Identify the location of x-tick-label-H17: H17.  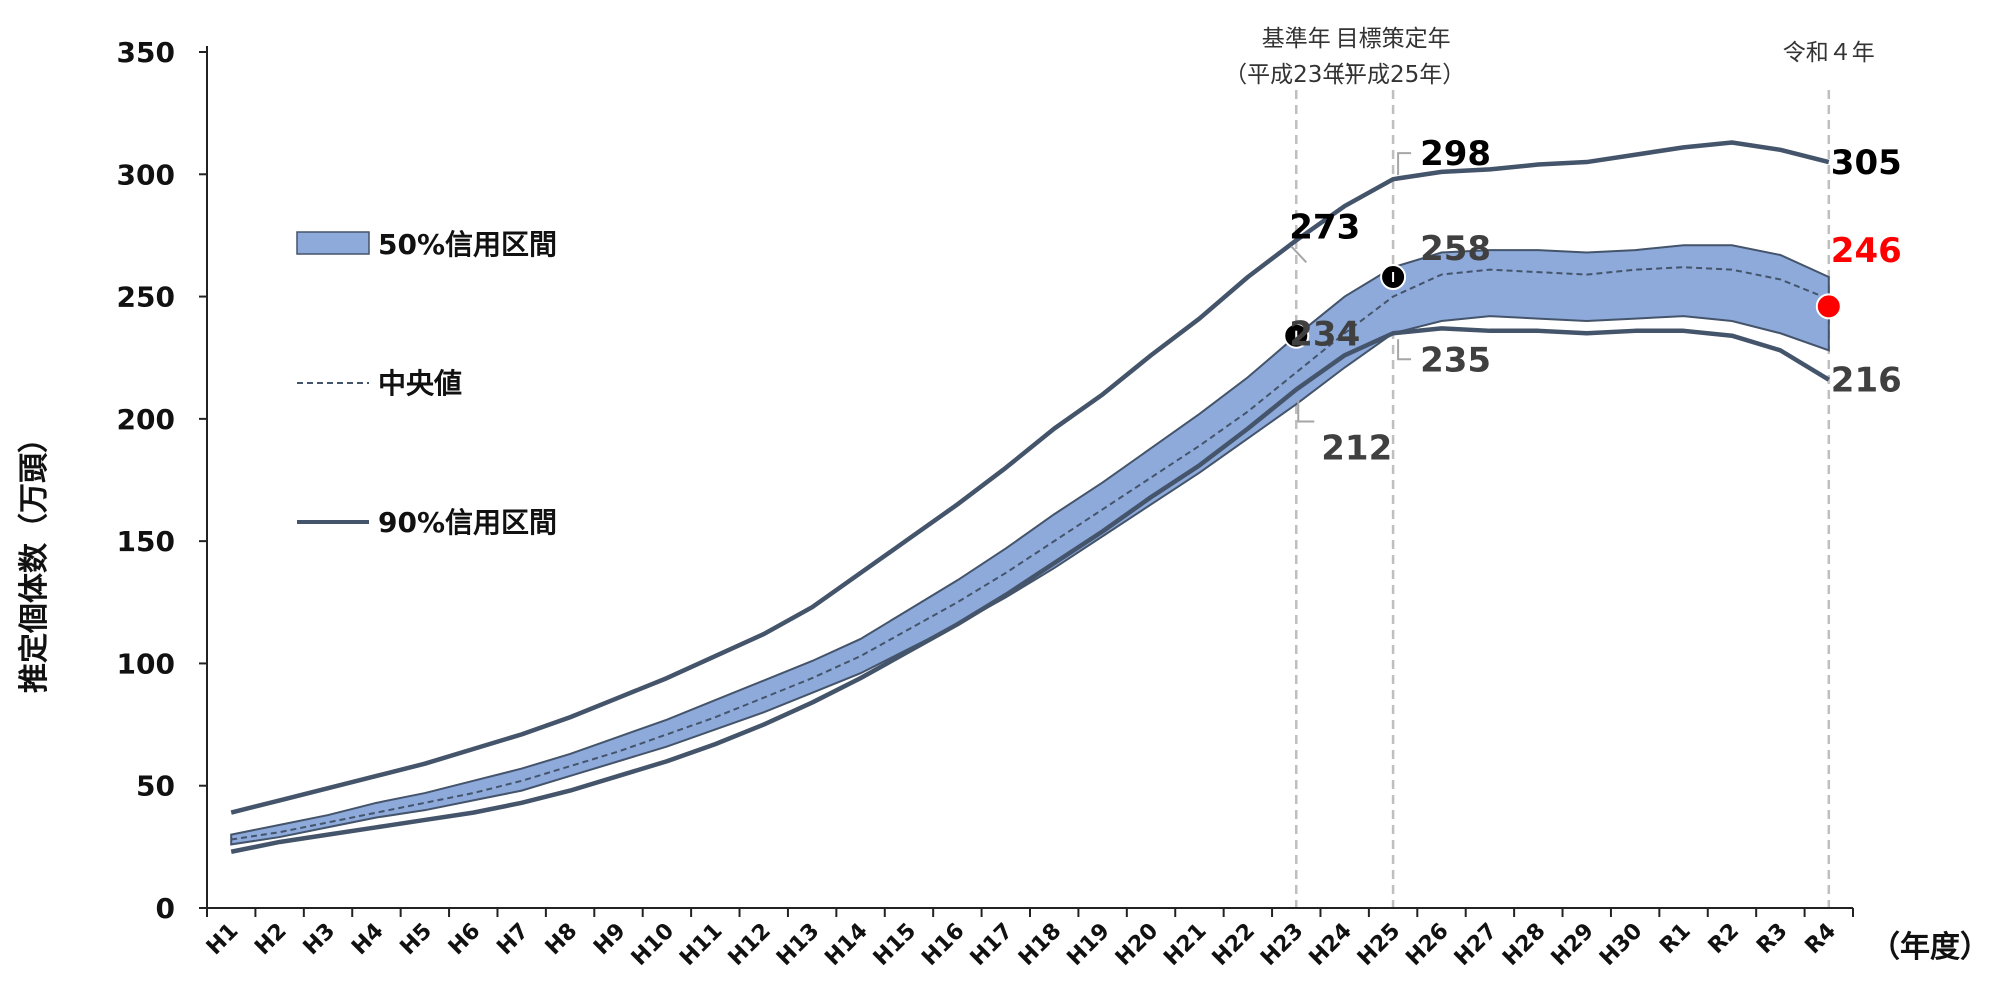
(992, 945).